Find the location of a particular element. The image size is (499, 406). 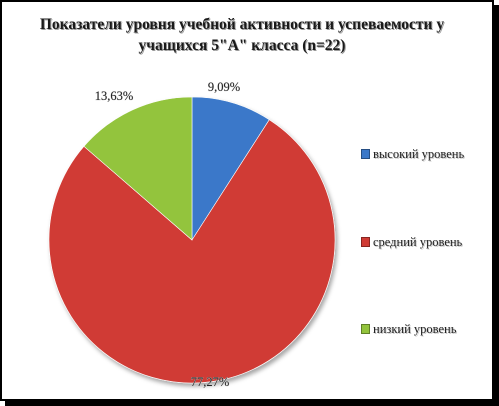

legend-item-medium: средний уровень is located at coordinates (411, 242).